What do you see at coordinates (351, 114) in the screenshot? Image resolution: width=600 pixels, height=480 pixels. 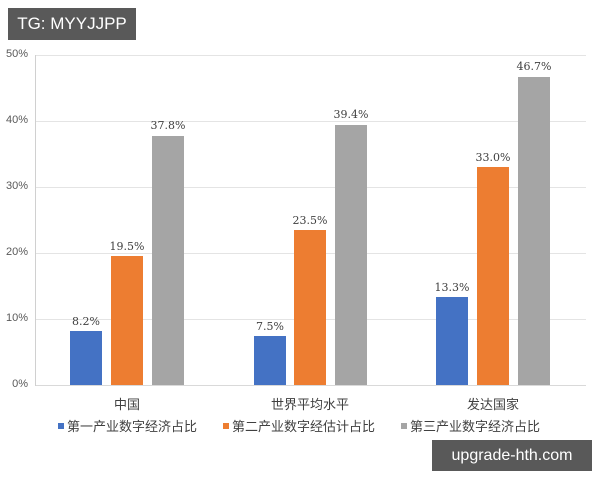 I see `value-label: 39.4%` at bounding box center [351, 114].